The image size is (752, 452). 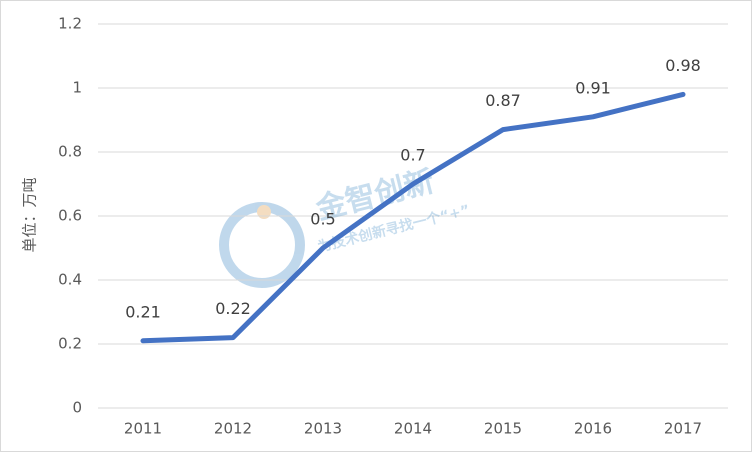 I want to click on data-label: 0.7, so click(x=412, y=155).